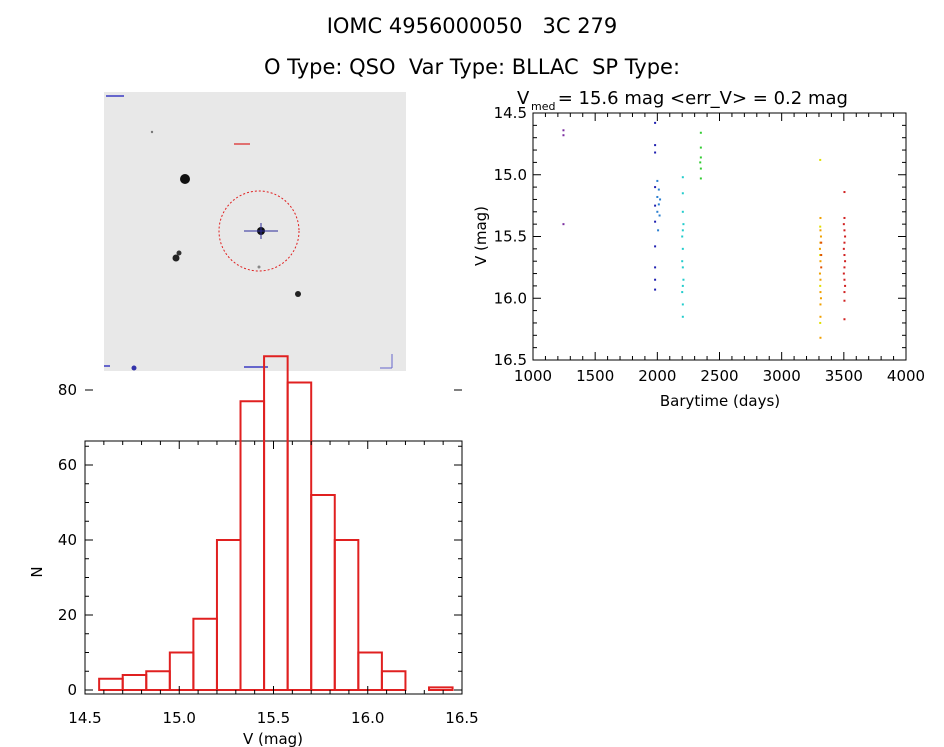 The image size is (944, 747). What do you see at coordinates (533, 376) in the screenshot?
I see `light-curve-xtick-label: 1000` at bounding box center [533, 376].